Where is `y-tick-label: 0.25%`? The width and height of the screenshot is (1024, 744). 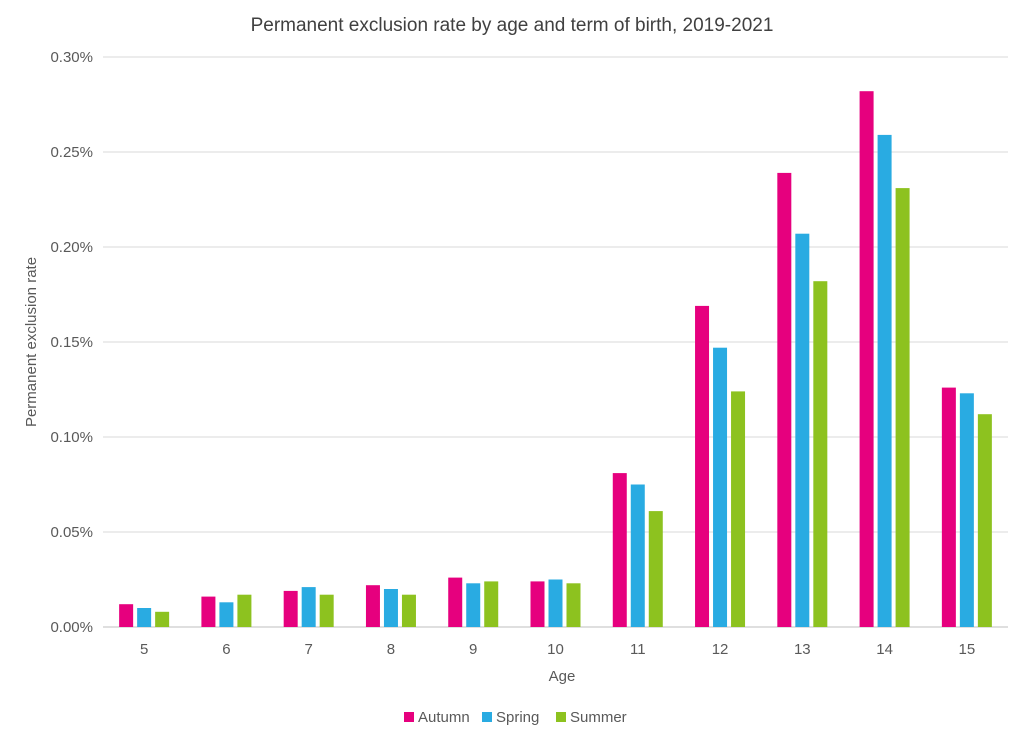 y-tick-label: 0.25% is located at coordinates (71, 152).